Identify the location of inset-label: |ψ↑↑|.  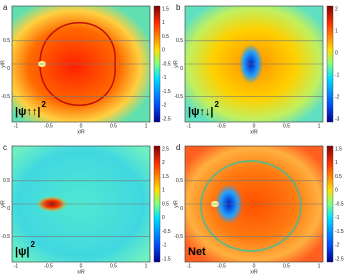
(27, 112).